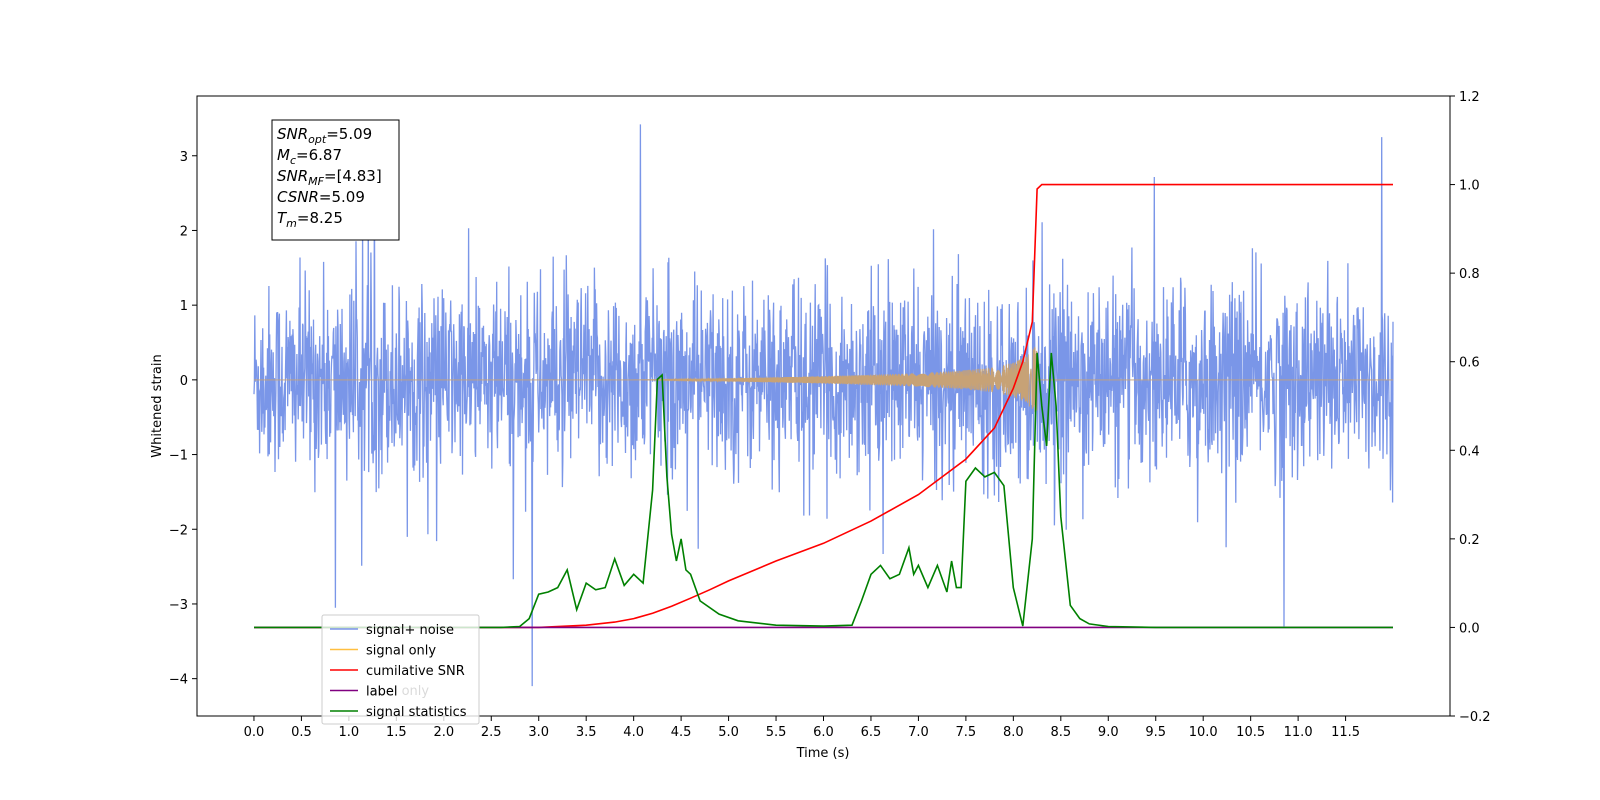 The width and height of the screenshot is (1600, 800). Describe the element at coordinates (1108, 732) in the screenshot. I see `x-tick-label: 9.0` at that location.